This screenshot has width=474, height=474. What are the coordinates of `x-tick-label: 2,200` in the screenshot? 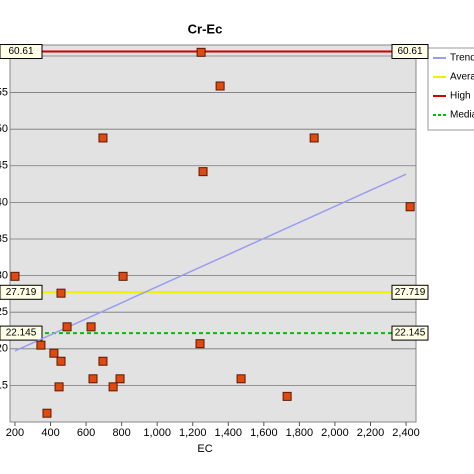 It's located at (371, 433).